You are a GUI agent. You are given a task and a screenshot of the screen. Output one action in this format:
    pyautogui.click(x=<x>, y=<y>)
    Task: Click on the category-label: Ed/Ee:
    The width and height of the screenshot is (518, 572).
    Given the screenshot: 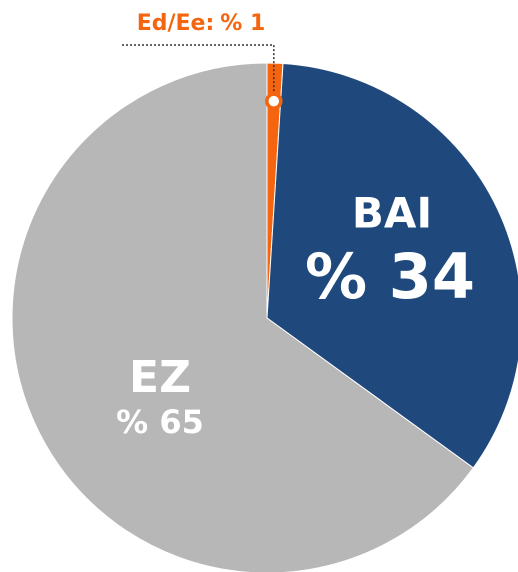 What is the action you would take?
    pyautogui.click(x=176, y=23)
    